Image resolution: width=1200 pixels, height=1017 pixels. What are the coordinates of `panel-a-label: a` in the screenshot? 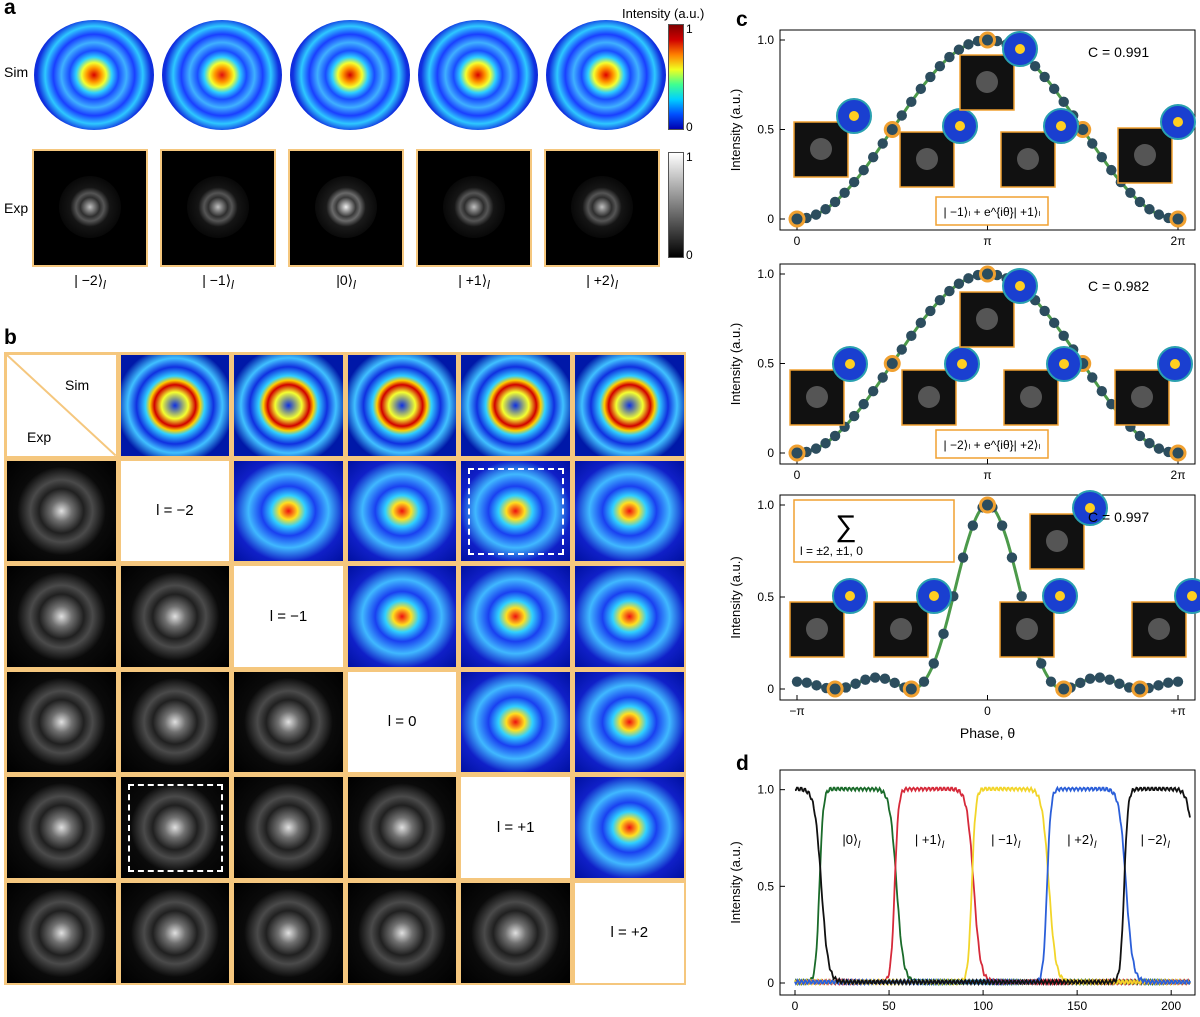 It's located at (10, 9).